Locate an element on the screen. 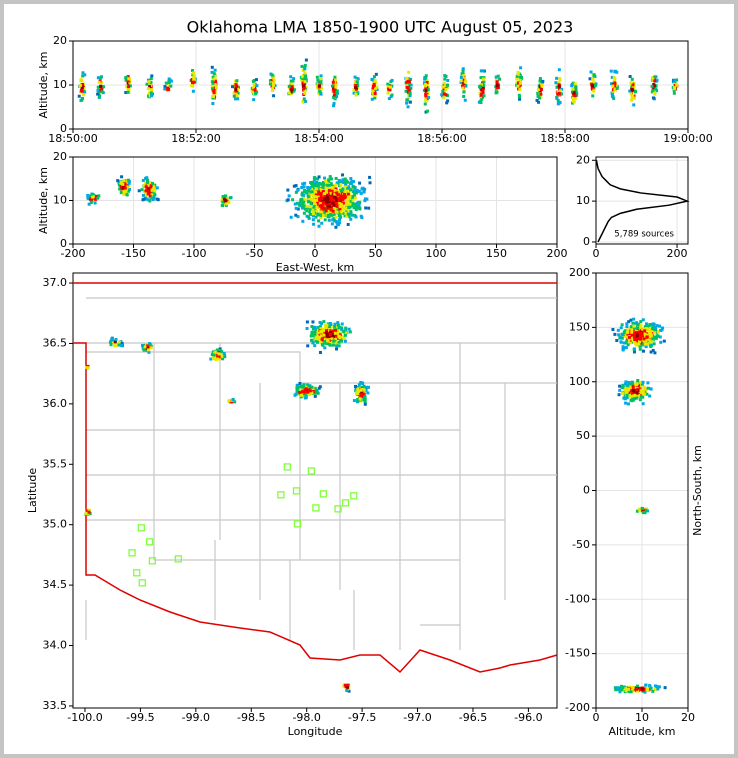 The width and height of the screenshot is (738, 758). data-layer is located at coordinates (229, 201).